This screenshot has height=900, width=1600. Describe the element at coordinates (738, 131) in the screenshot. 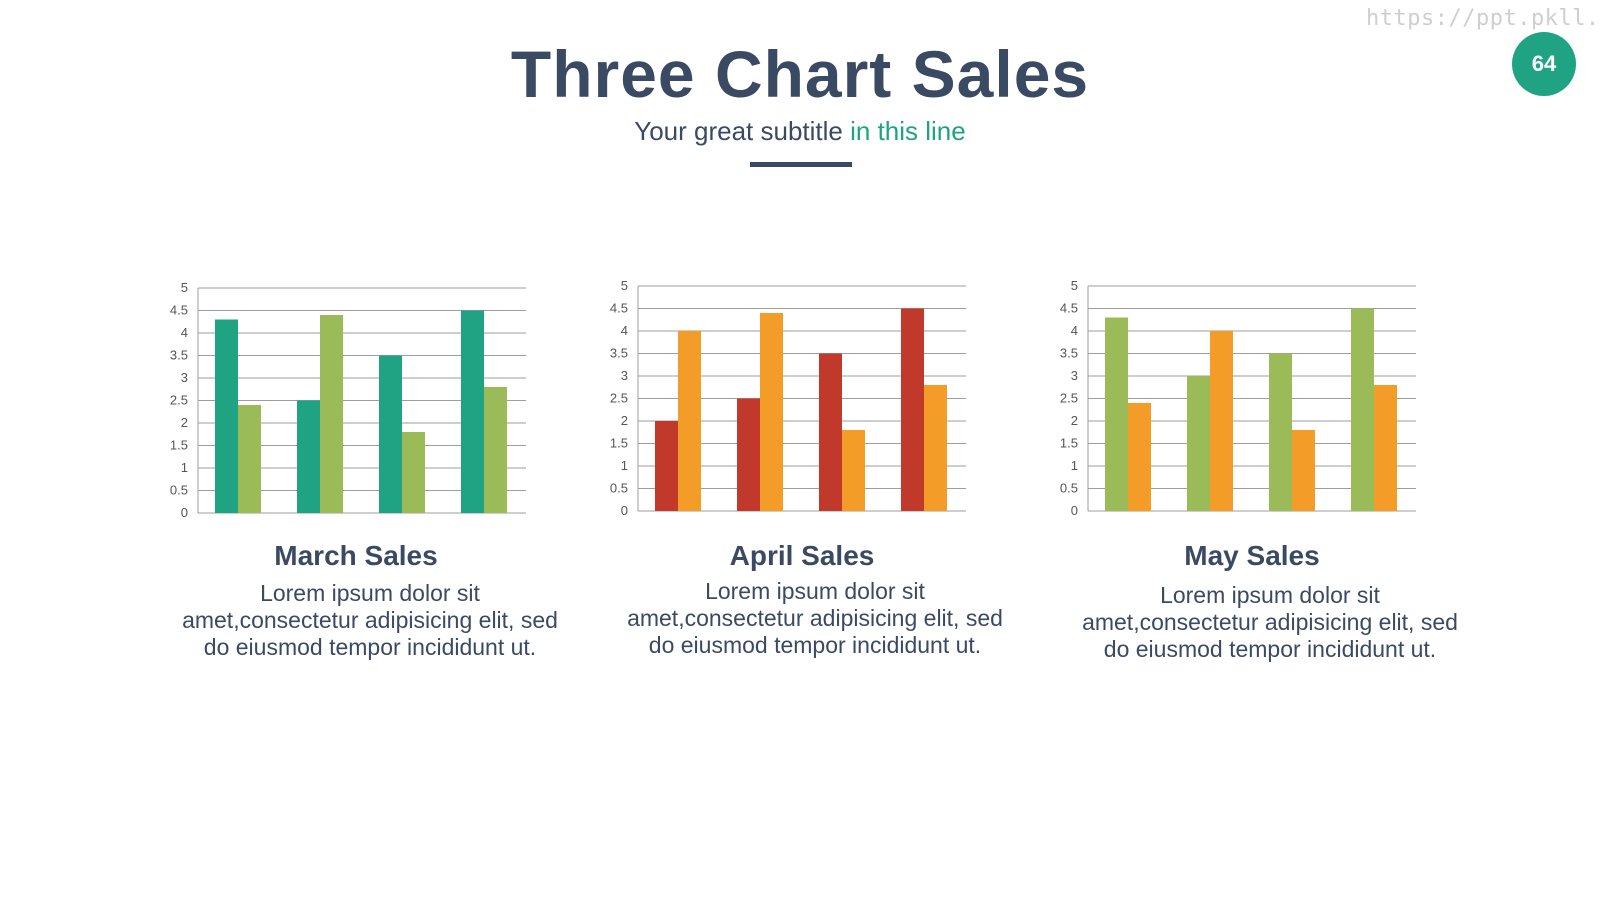

I see `subtitle-main: Your great subtitle` at that location.